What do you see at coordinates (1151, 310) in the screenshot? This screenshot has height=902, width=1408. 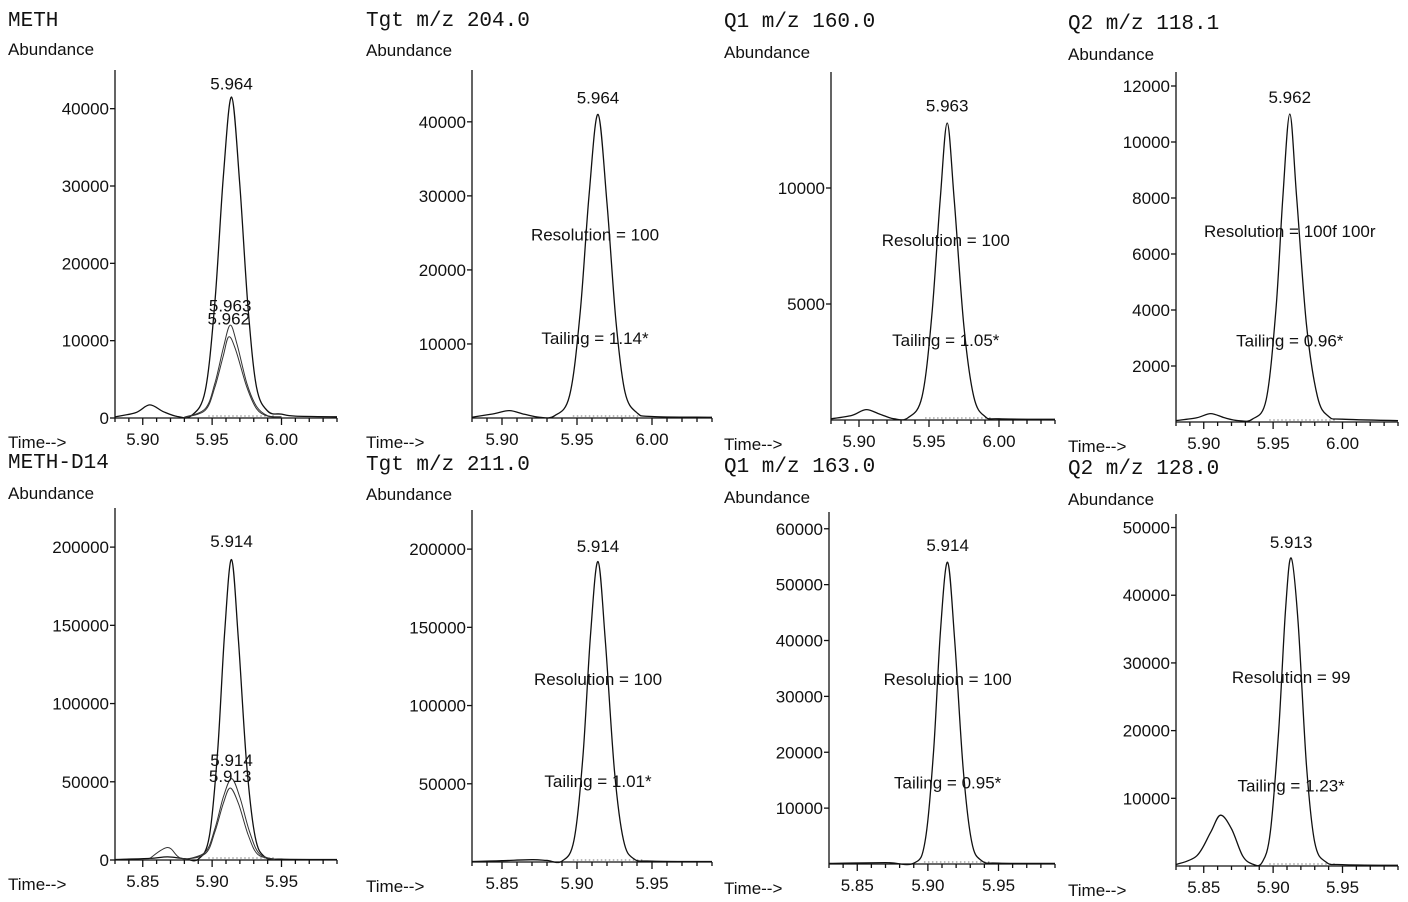 I see `y-tick-label: 4000` at bounding box center [1151, 310].